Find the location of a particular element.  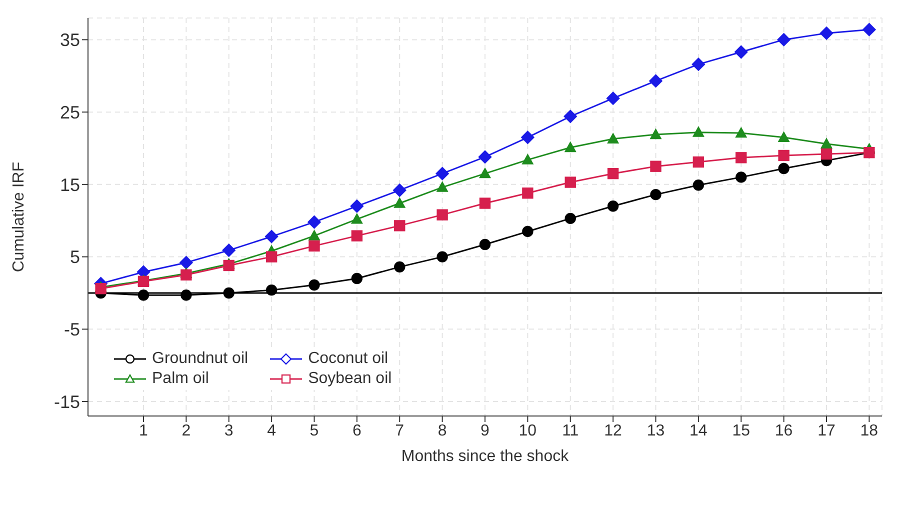

x-tick-label: 14 is located at coordinates (699, 431).